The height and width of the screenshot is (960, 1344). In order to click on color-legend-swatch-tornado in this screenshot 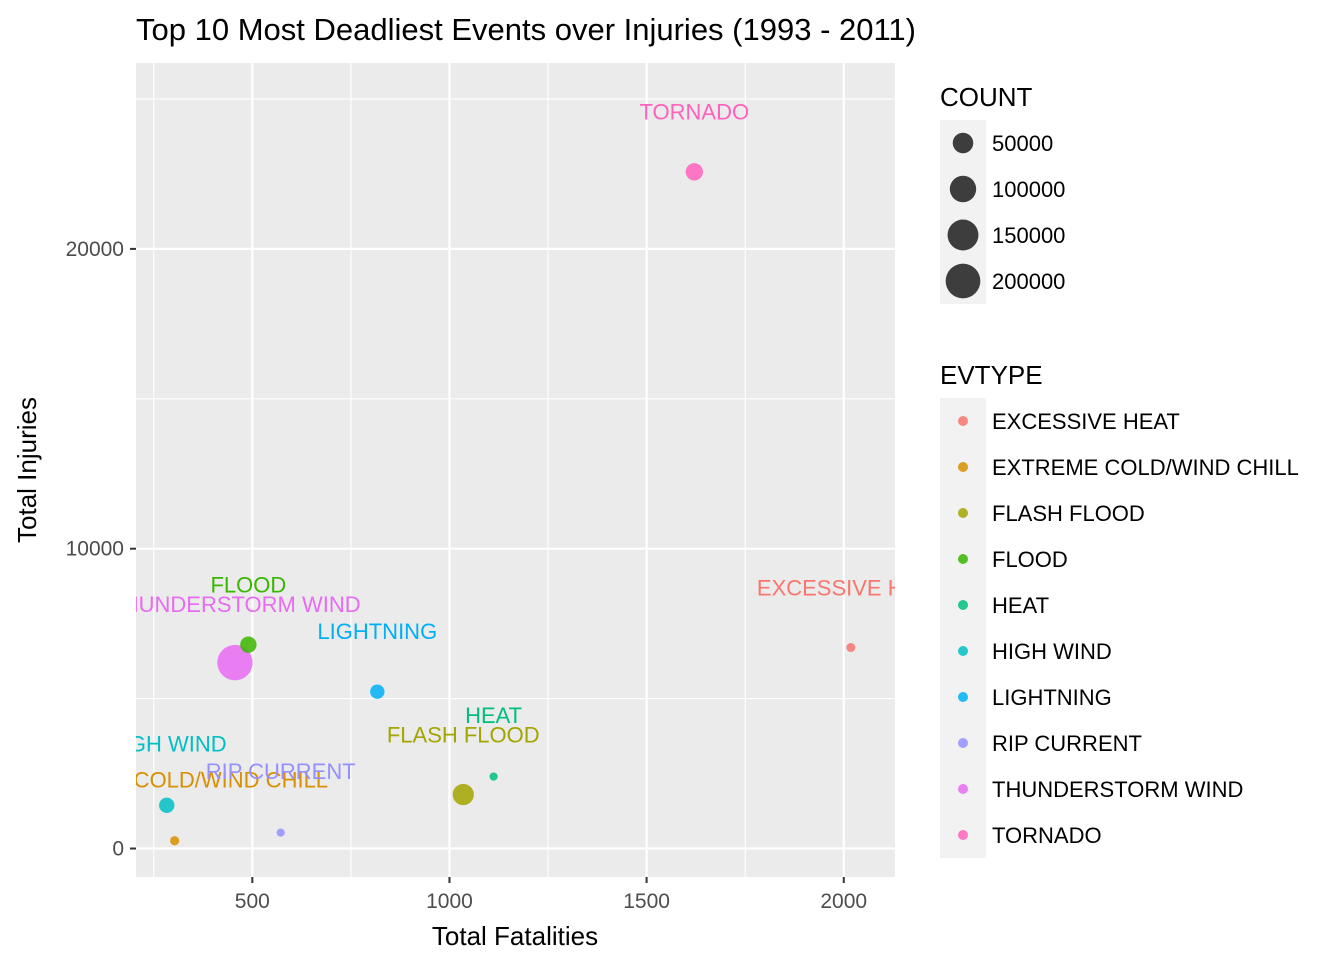, I will do `click(963, 835)`.